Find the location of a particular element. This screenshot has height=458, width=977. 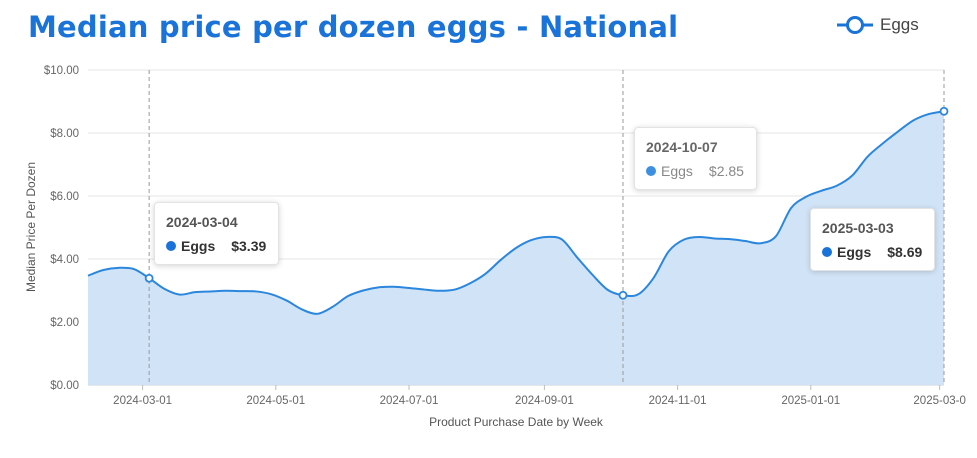

x-axis-title: Product Purchase Date by Week is located at coordinates (516, 422).